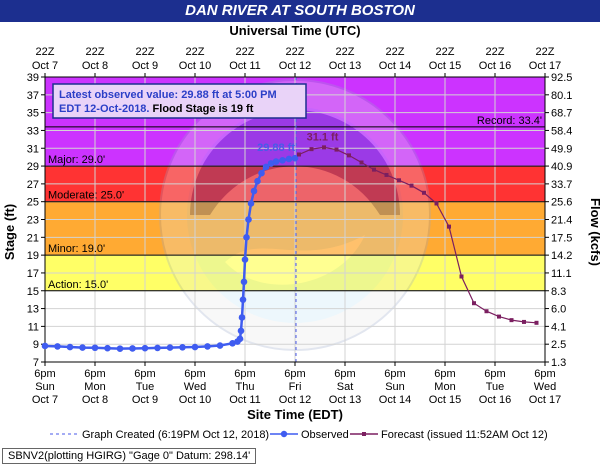 The width and height of the screenshot is (600, 465). I want to click on y-tick-label: 13, so click(33, 310).